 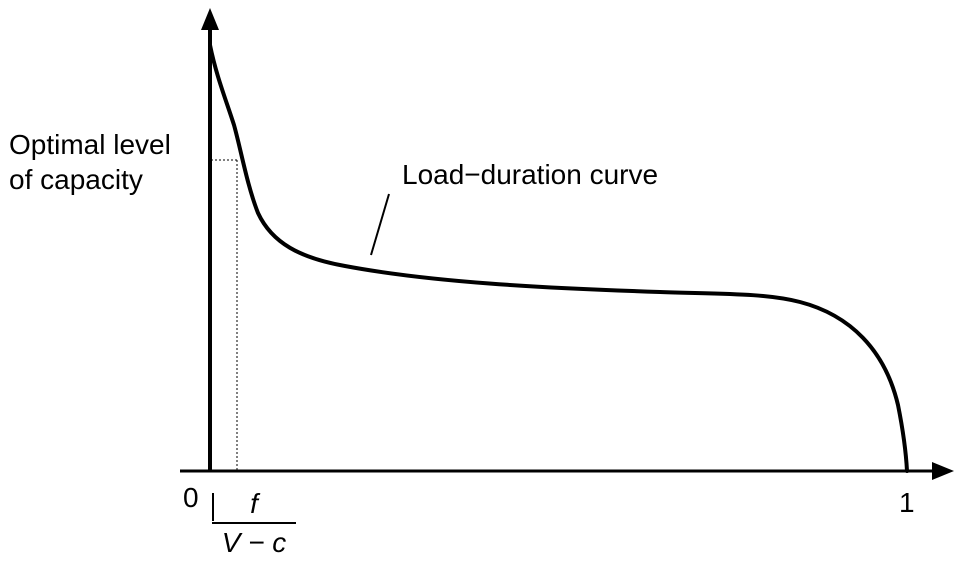 I want to click on x-axis-arrowhead, so click(x=943, y=471).